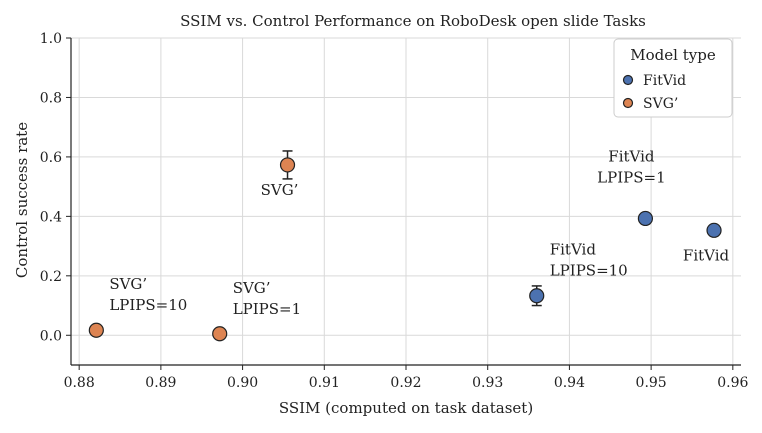  I want to click on y-tick-label: 0.6, so click(51, 158).